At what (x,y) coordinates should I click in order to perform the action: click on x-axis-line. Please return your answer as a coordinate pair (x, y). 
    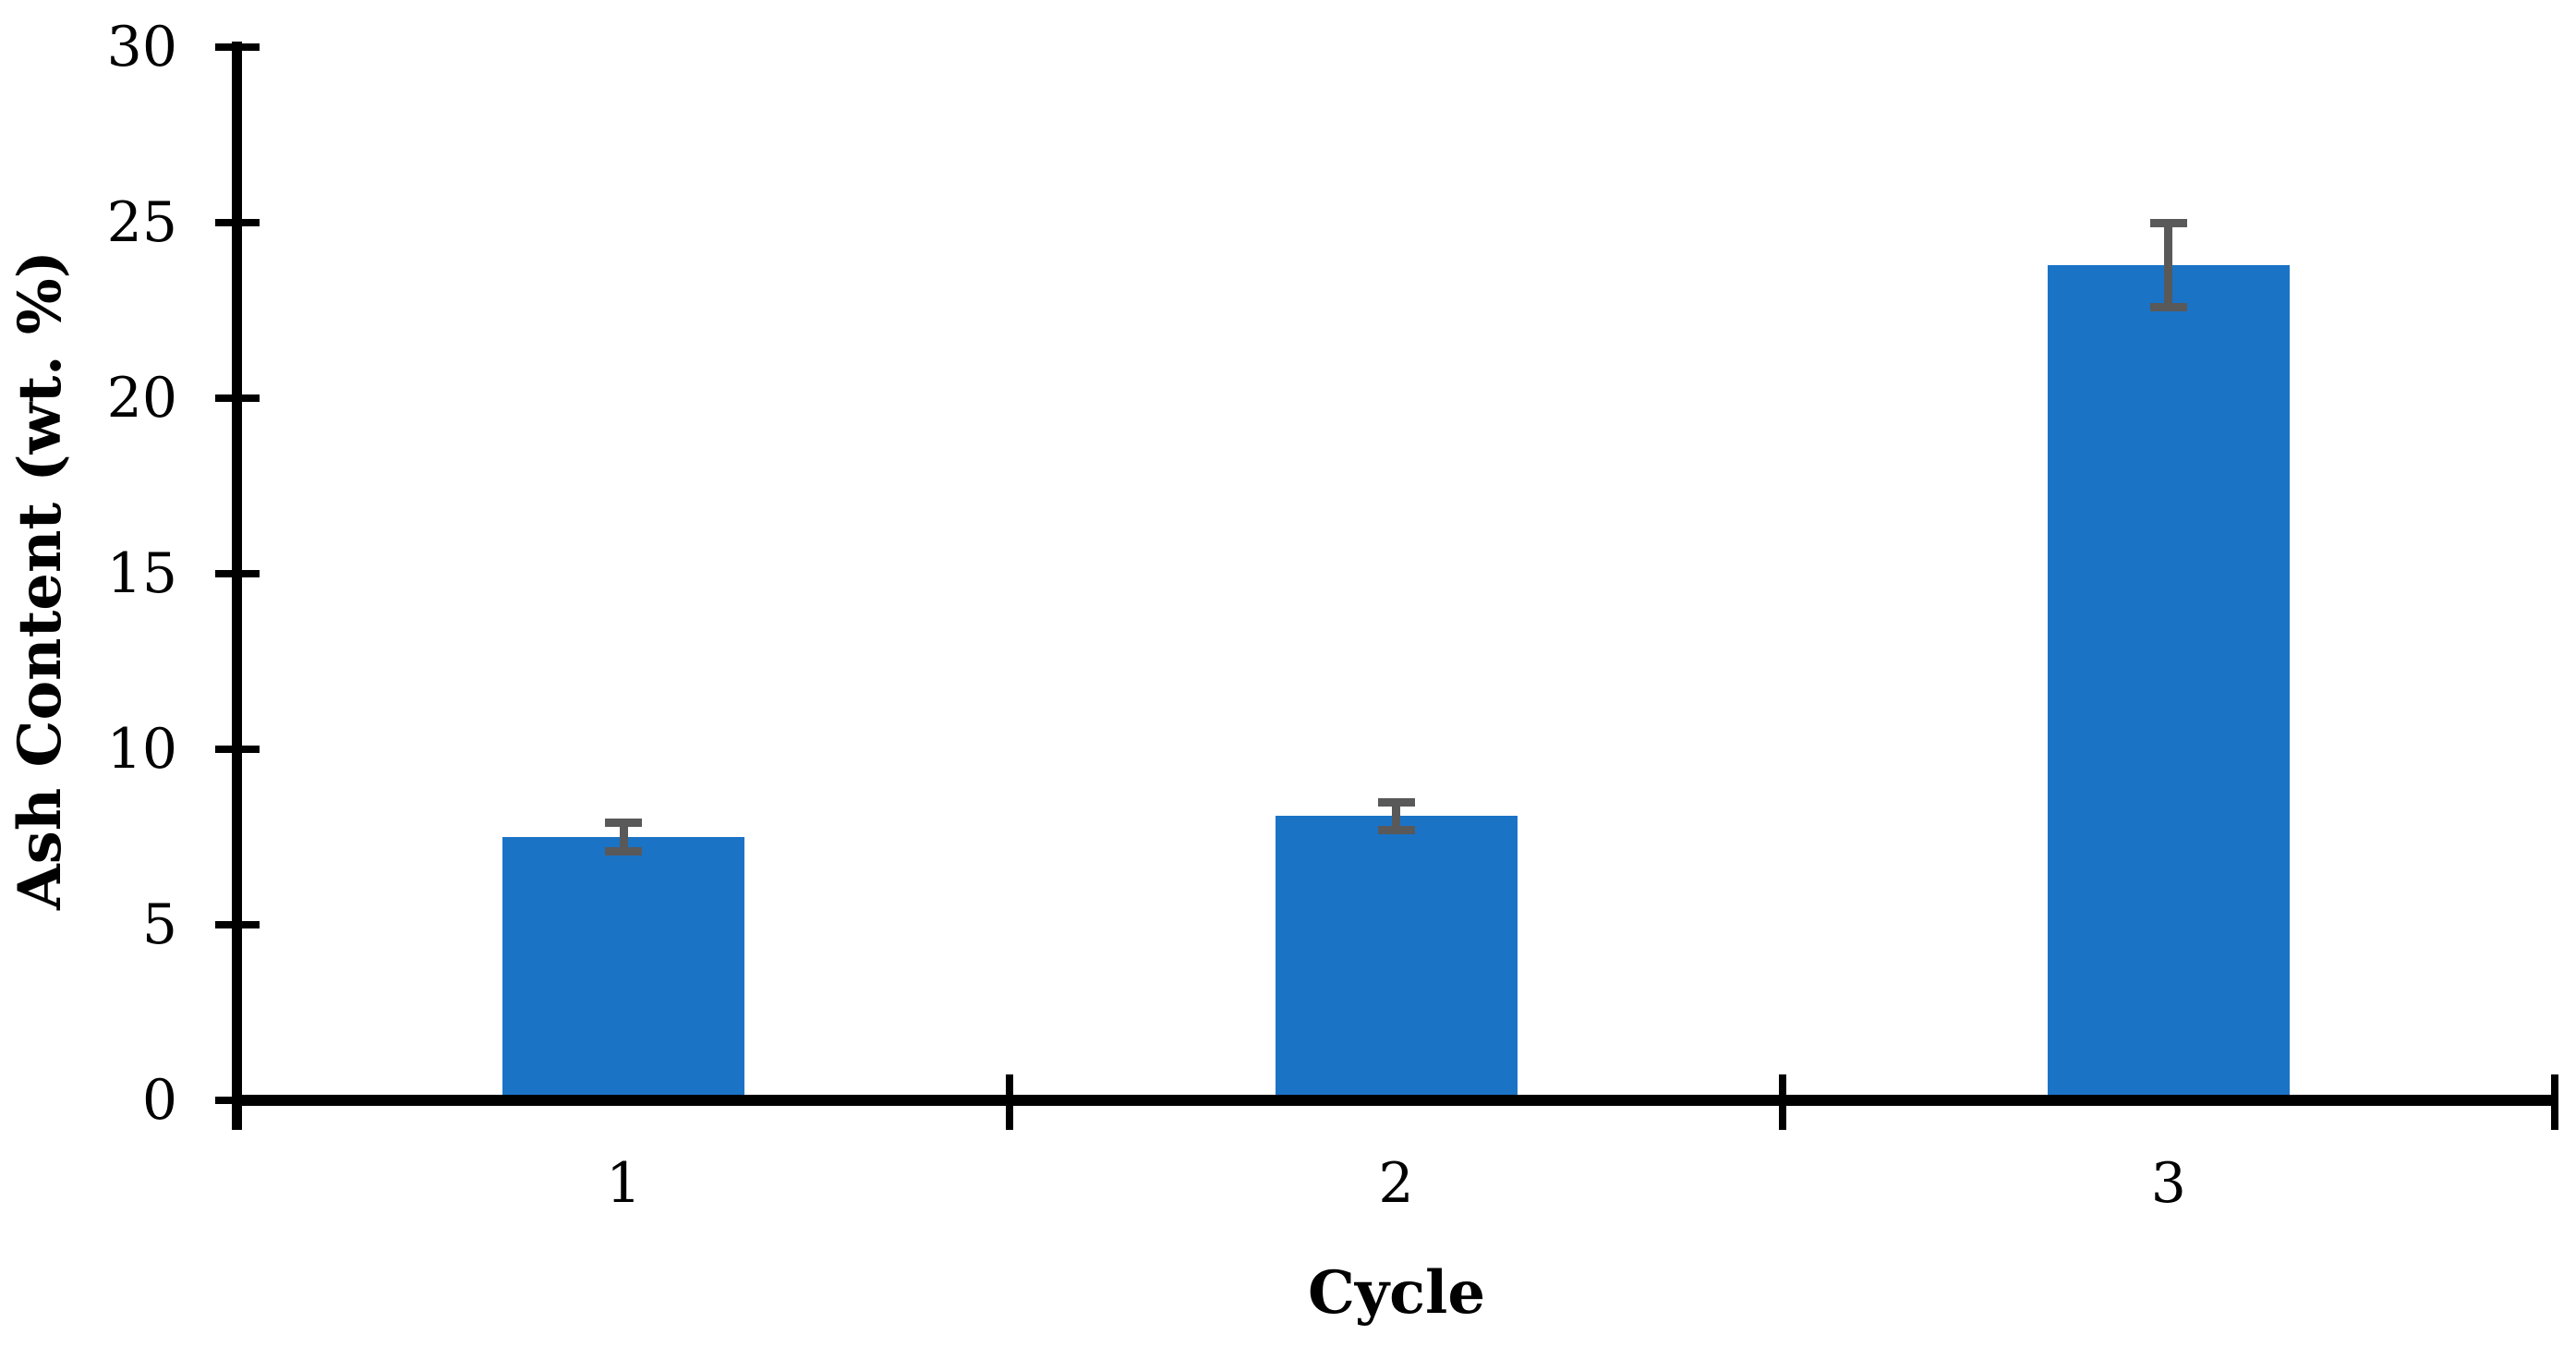
    Looking at the image, I should click on (1395, 1100).